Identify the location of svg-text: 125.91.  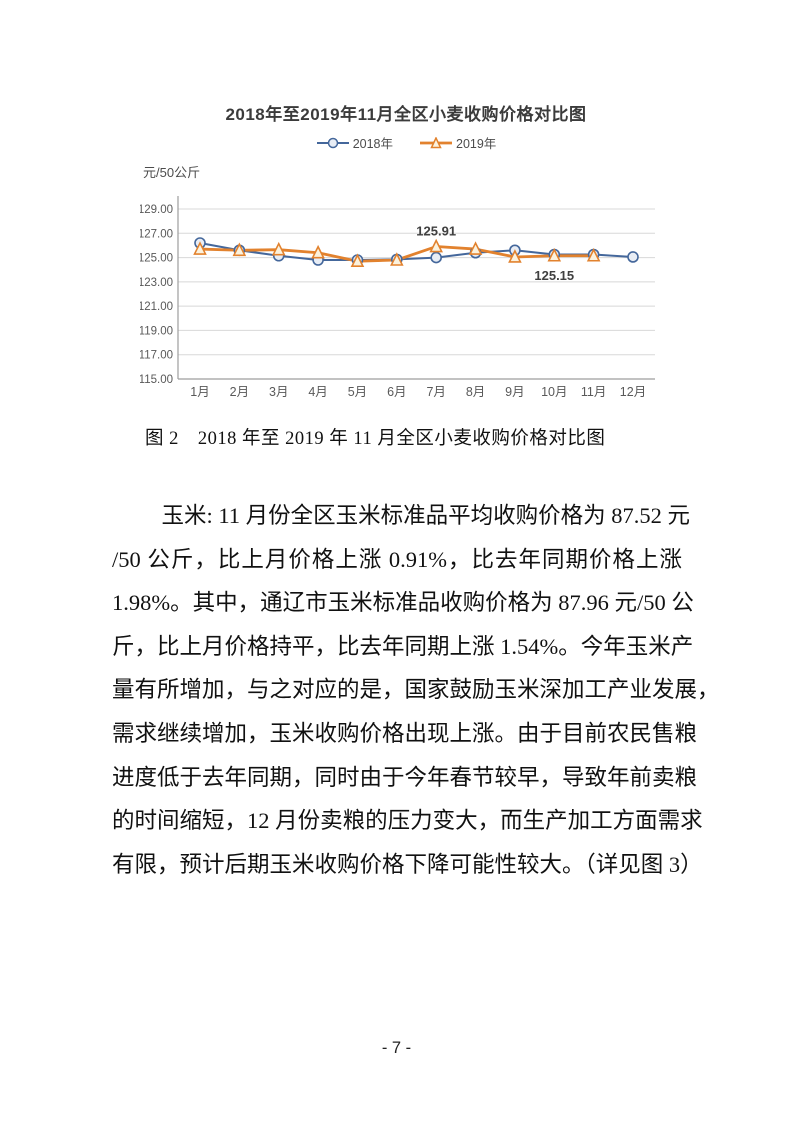
(436, 231).